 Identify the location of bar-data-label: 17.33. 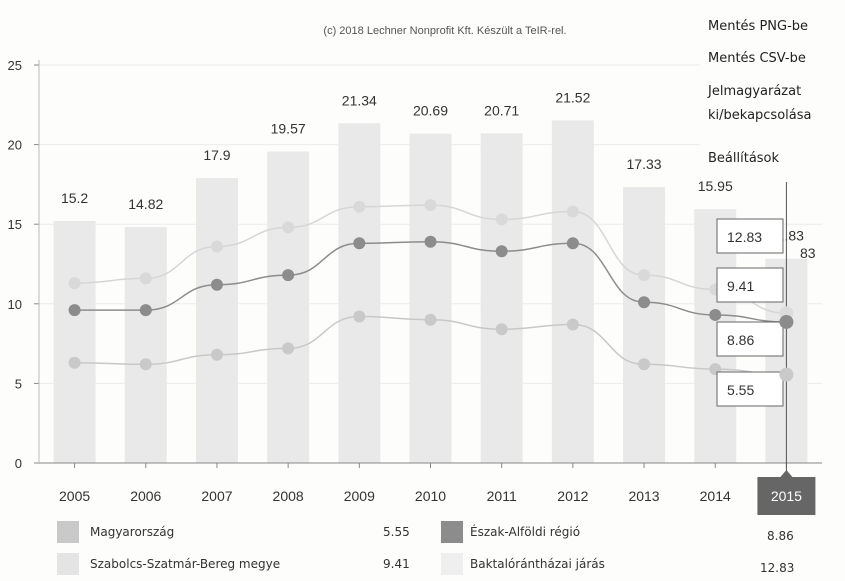
(644, 164).